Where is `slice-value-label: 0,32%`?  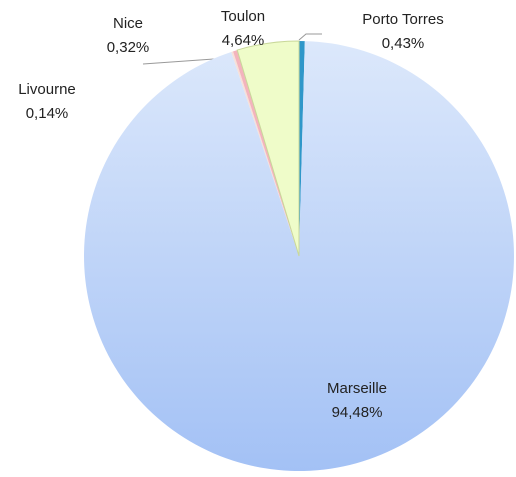 slice-value-label: 0,32% is located at coordinates (128, 47).